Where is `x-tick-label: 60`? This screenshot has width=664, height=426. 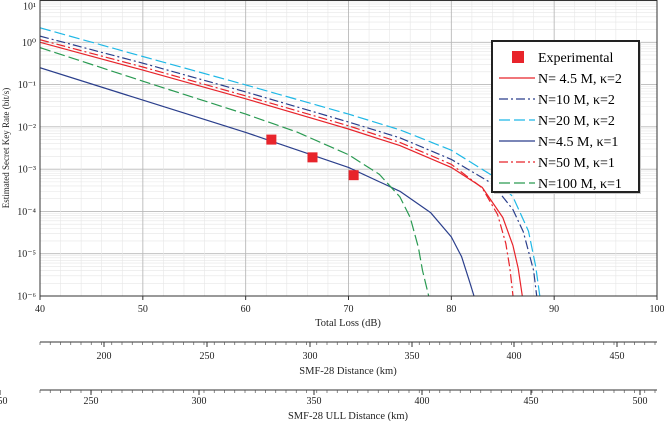
x-tick-label: 60 is located at coordinates (246, 309).